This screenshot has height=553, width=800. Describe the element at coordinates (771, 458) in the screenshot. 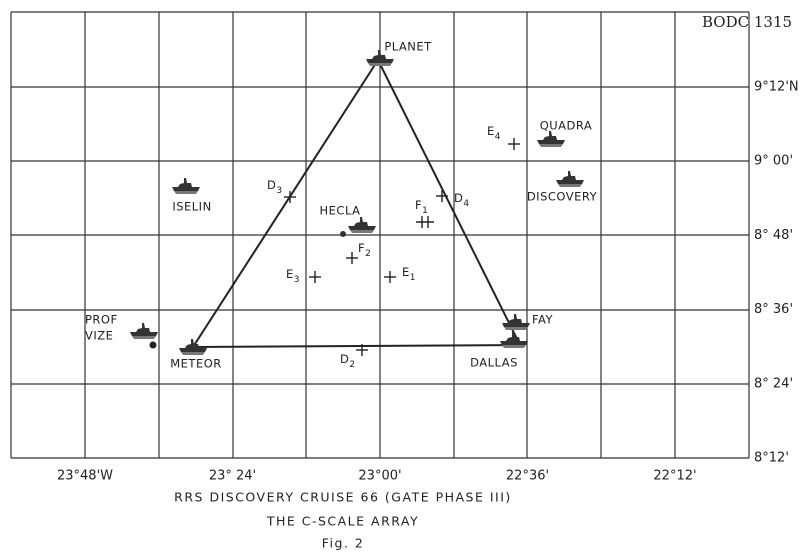

I see `latitude-label: 8°12'` at that location.